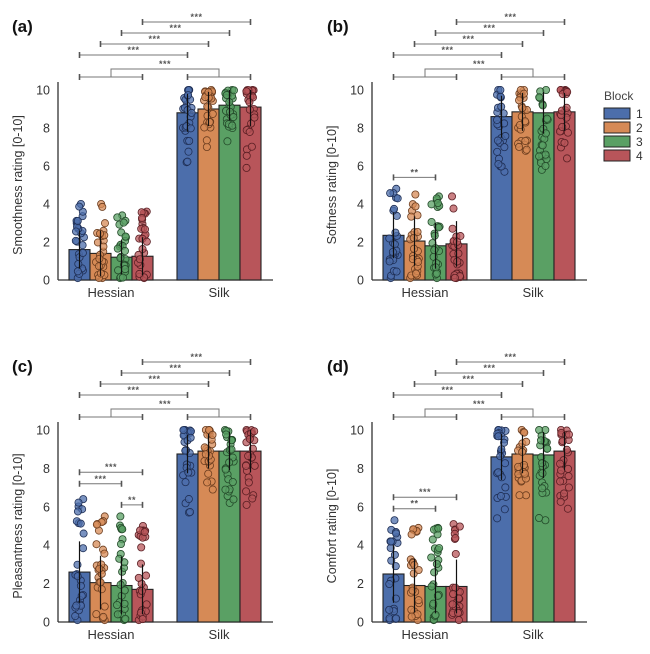  What do you see at coordinates (22, 366) in the screenshot?
I see `panel-label: (c)` at bounding box center [22, 366].